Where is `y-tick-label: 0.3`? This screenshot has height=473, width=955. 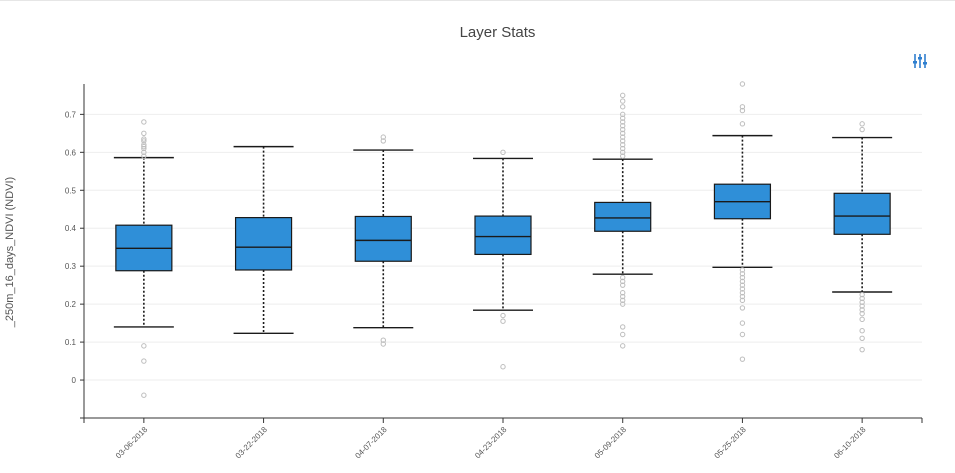
y-tick-label: 0.3 is located at coordinates (71, 266).